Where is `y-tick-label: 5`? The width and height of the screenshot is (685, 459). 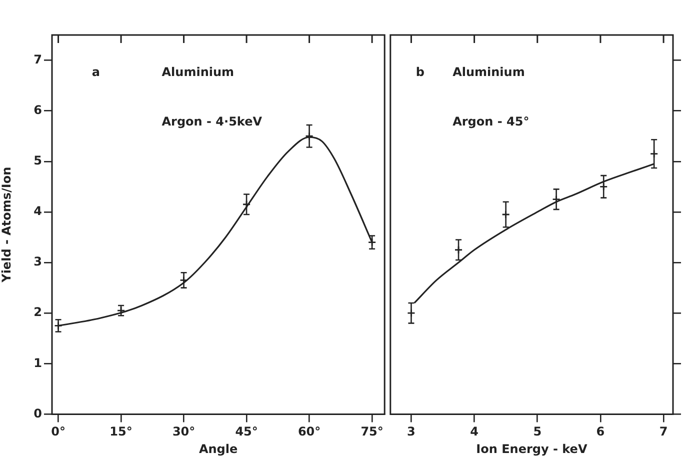 y-tick-label: 5 is located at coordinates (38, 161).